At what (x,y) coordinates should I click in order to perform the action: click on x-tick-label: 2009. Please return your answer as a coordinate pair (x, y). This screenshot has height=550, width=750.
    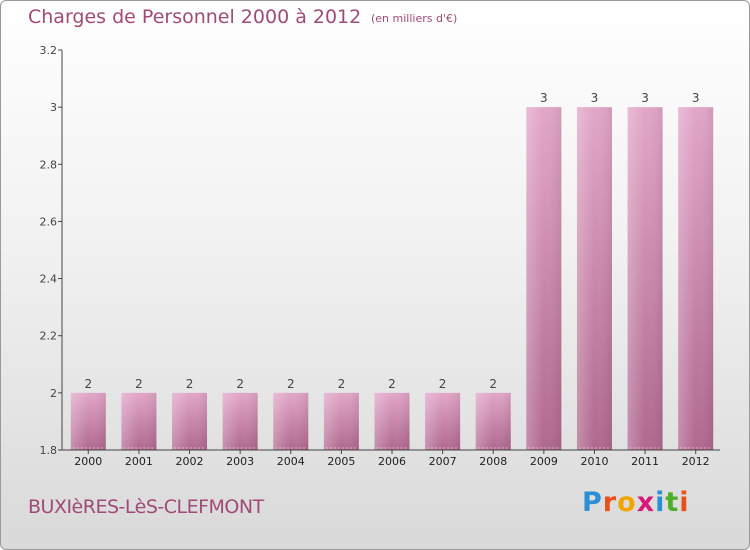
    Looking at the image, I should click on (544, 461).